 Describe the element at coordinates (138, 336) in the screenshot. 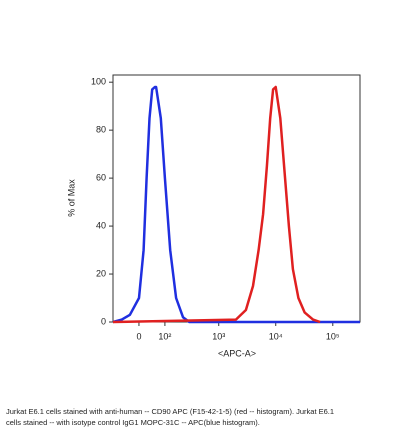

I see `x-tick-label: 0` at that location.